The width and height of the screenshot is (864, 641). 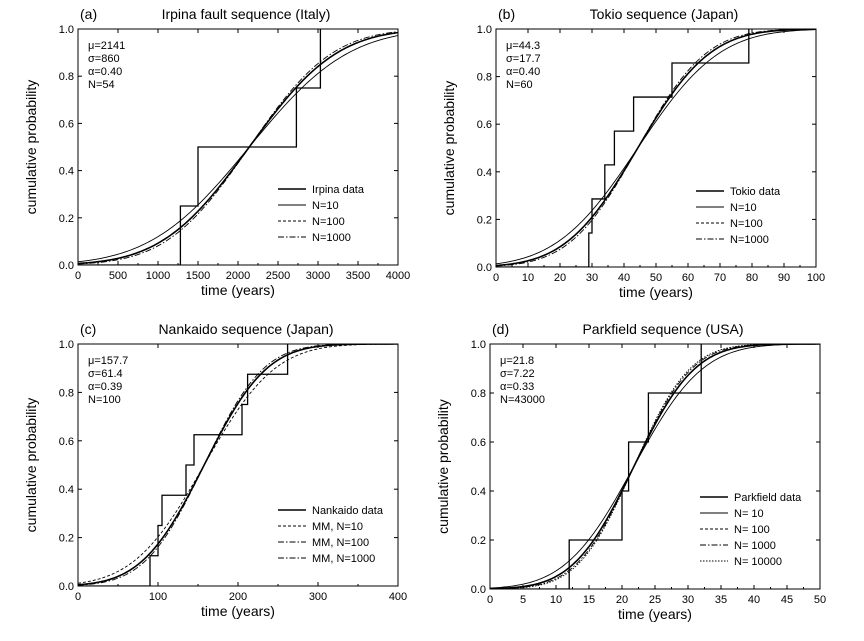 I want to click on legend-label: MM, N=100, so click(x=340, y=543).